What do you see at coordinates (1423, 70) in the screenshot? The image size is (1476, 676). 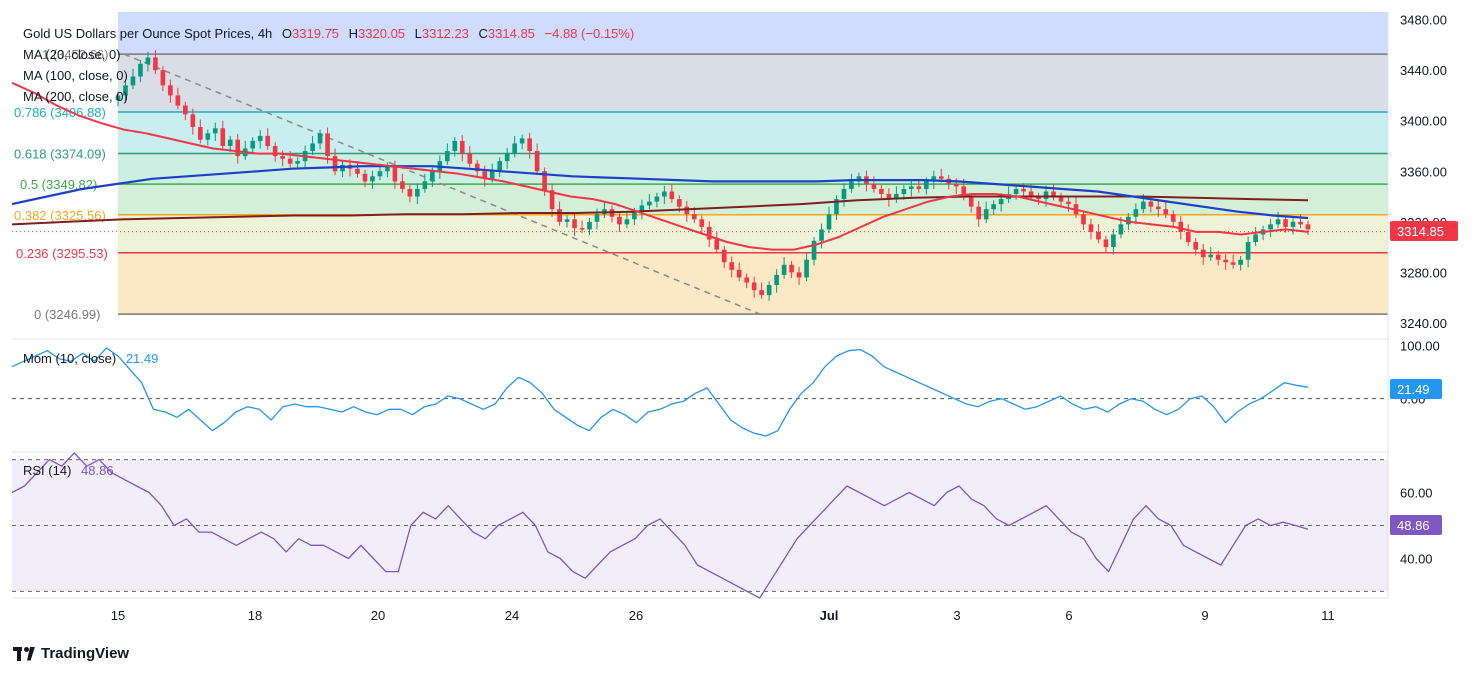 I see `price-tick: 3440.00` at bounding box center [1423, 70].